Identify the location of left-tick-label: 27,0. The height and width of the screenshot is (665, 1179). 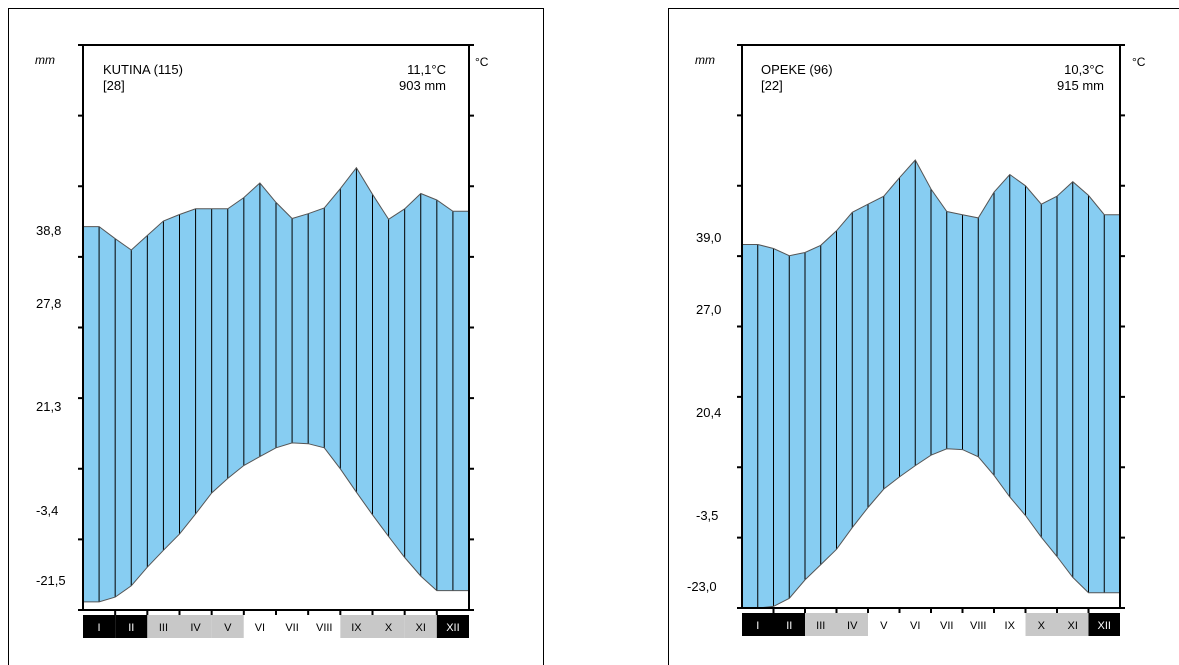
(708, 309).